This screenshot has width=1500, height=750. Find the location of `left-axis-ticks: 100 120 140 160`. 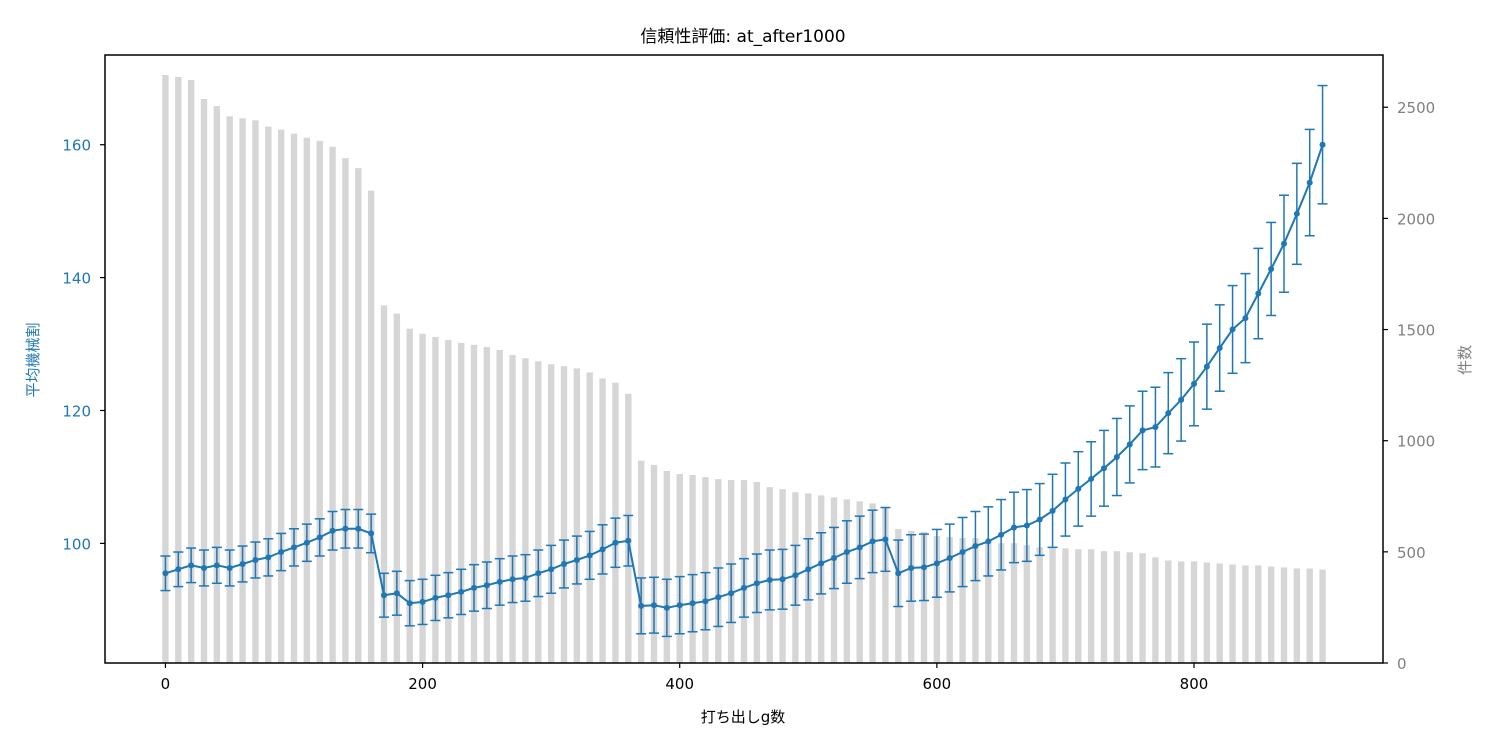

left-axis-ticks: 100 120 140 160 is located at coordinates (83, 345).